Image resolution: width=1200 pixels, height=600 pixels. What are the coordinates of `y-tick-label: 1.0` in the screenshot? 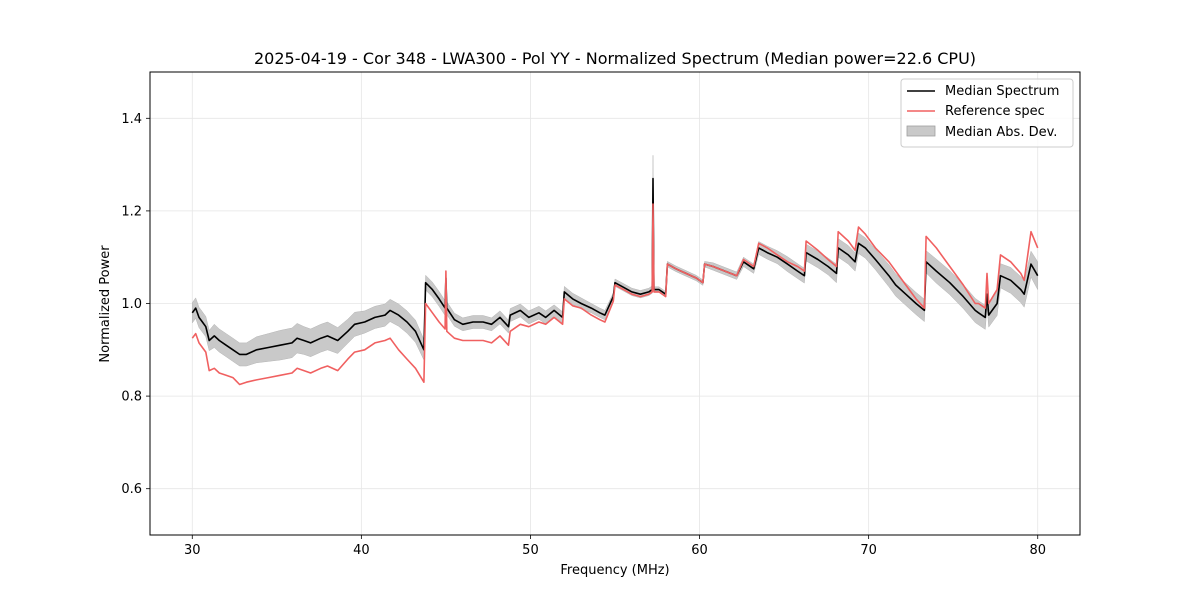 It's located at (131, 304).